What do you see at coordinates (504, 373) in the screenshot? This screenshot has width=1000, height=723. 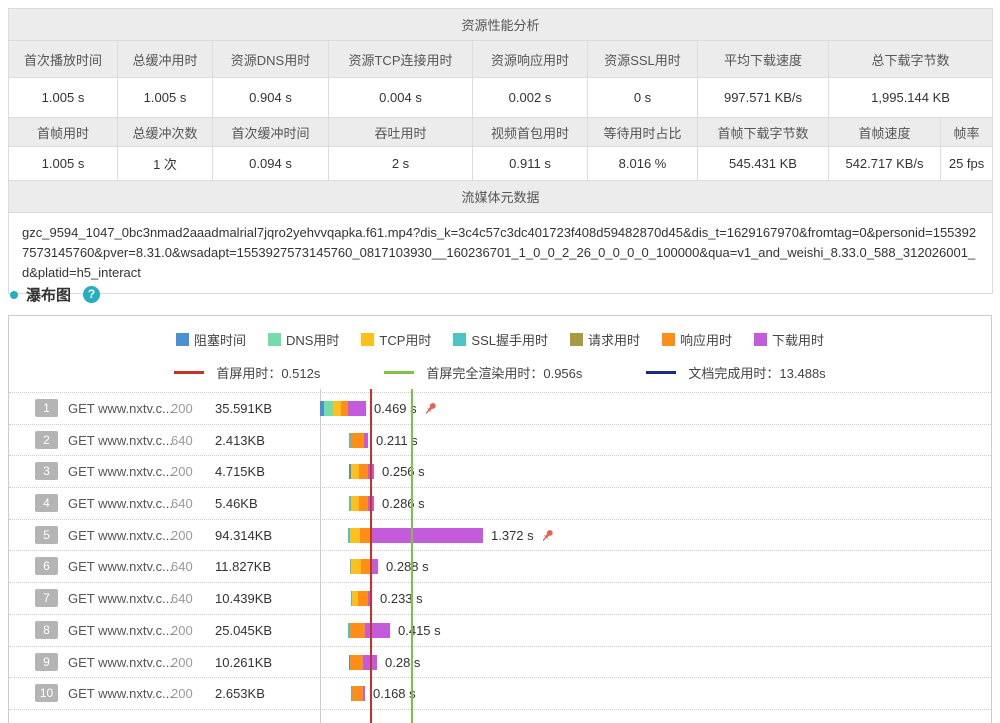 I see `legend-label: 首屏完全渲染用时：0.956s` at bounding box center [504, 373].